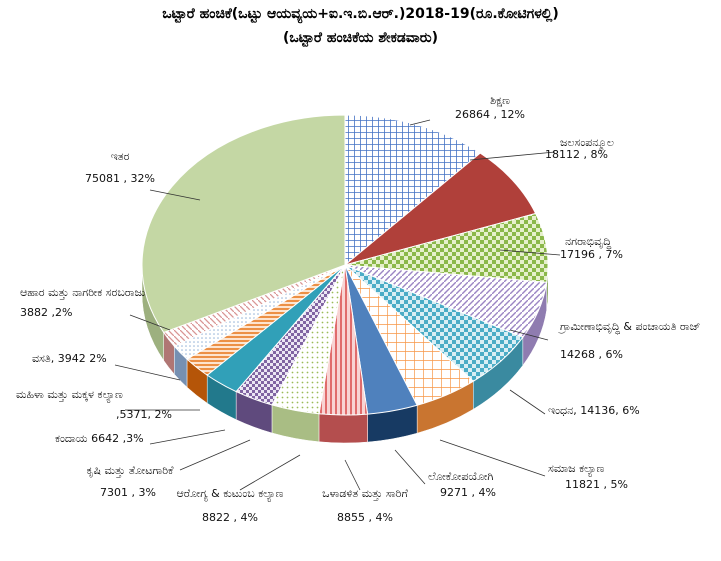  What do you see at coordinates (230, 494) in the screenshot?
I see `slice-label: ಆರೋಗ್ಯ & ಕುಟುಂಬ ಕಲ್ಯಾಣ` at bounding box center [230, 494].